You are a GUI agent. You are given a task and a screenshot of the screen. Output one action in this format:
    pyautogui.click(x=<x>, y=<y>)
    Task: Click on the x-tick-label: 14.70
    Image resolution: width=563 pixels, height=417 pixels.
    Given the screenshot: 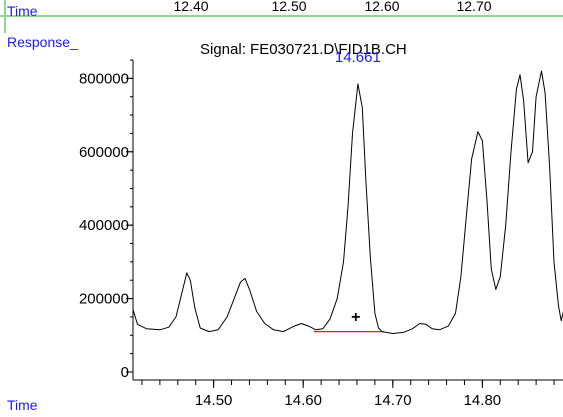 What is the action you would take?
    pyautogui.click(x=393, y=400)
    